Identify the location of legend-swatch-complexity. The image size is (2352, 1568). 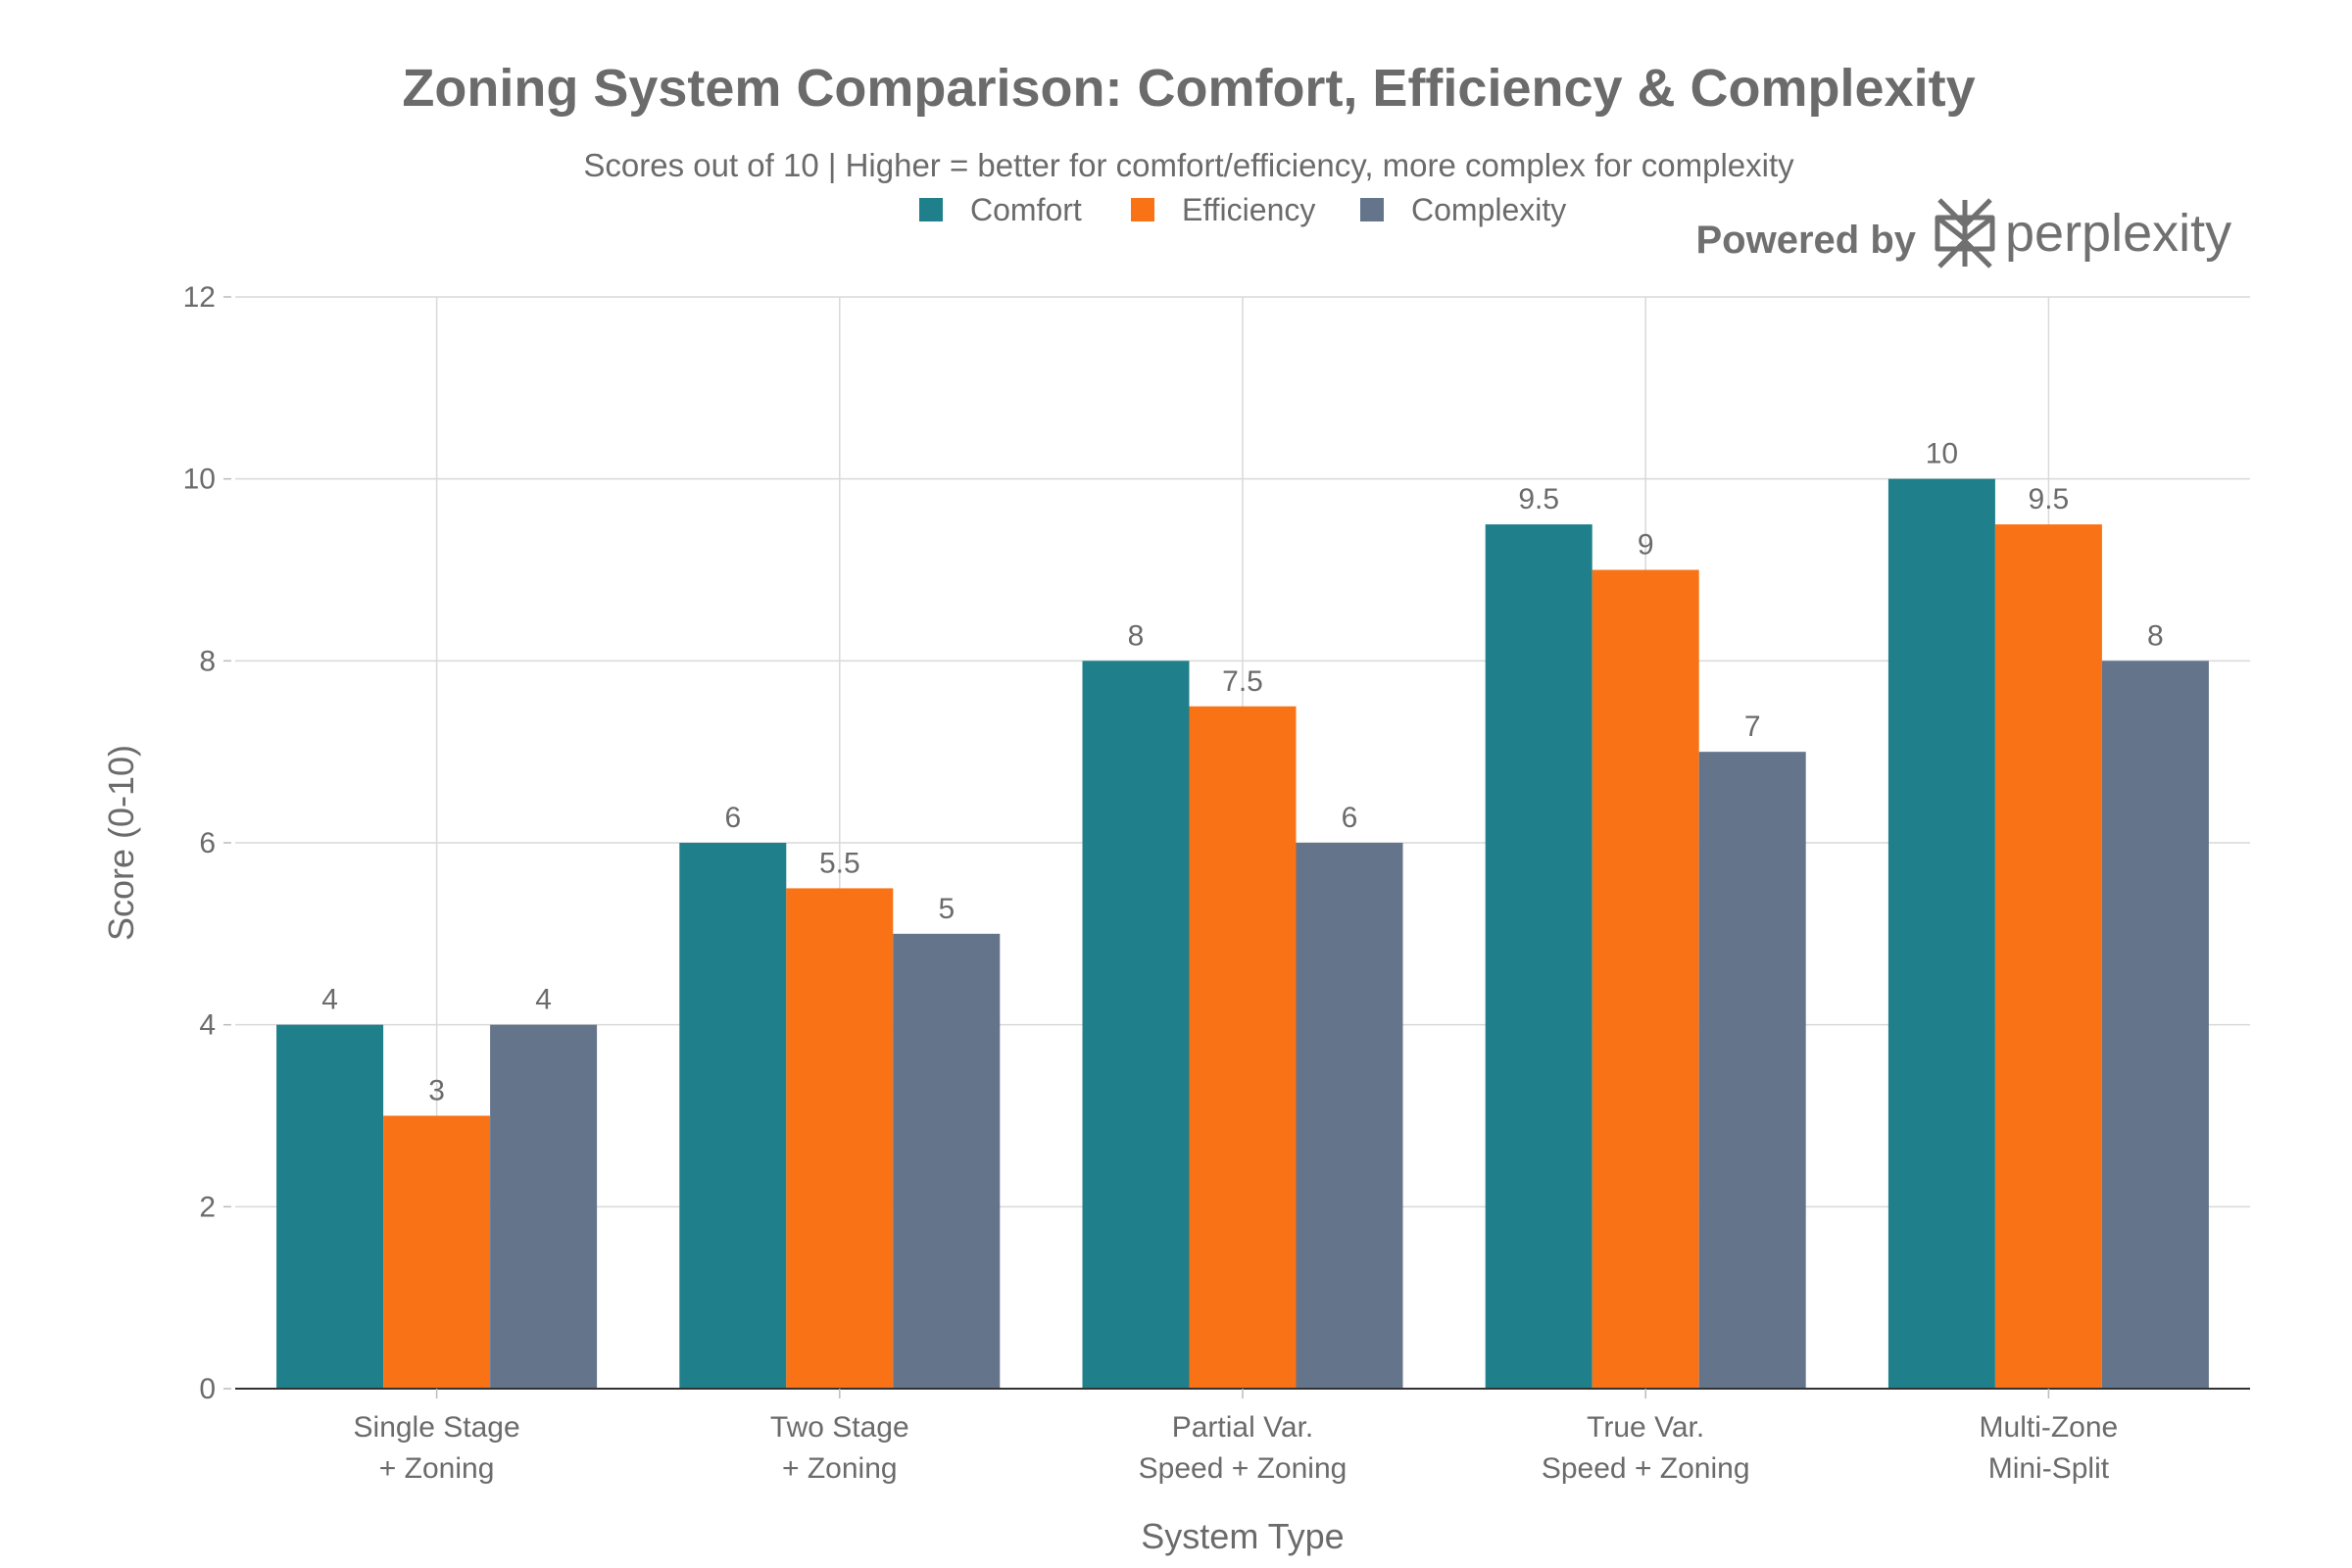
(1372, 209).